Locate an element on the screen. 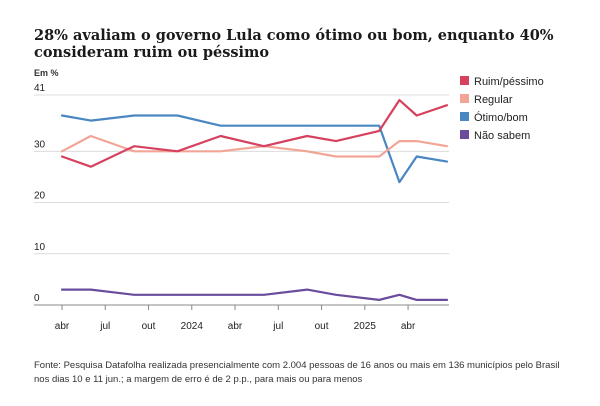  y-tick-label: 10 is located at coordinates (40, 247).